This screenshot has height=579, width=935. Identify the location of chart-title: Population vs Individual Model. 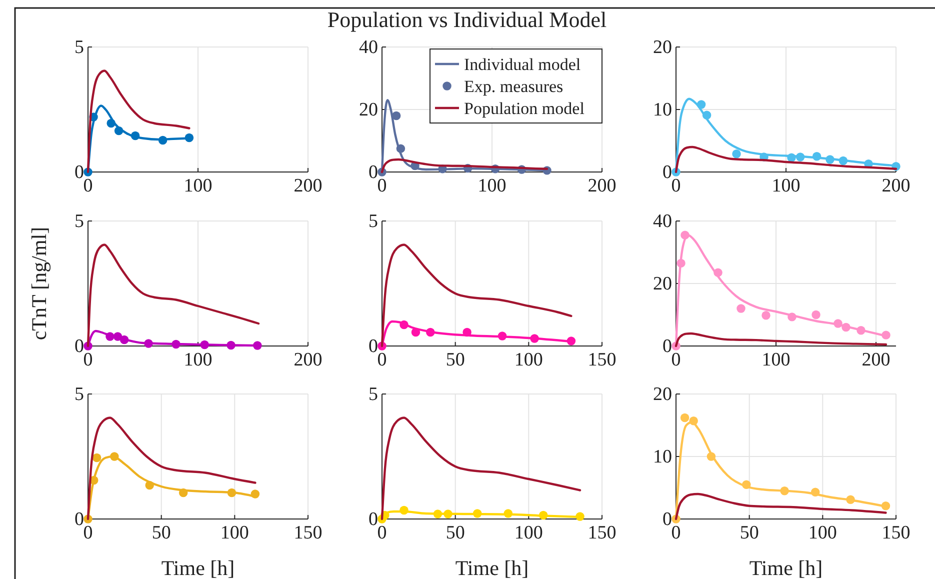
(467, 19).